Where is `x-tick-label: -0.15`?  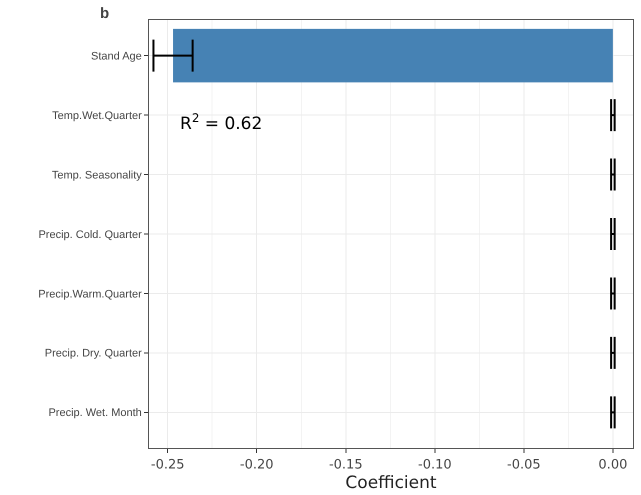 x-tick-label: -0.15 is located at coordinates (345, 465).